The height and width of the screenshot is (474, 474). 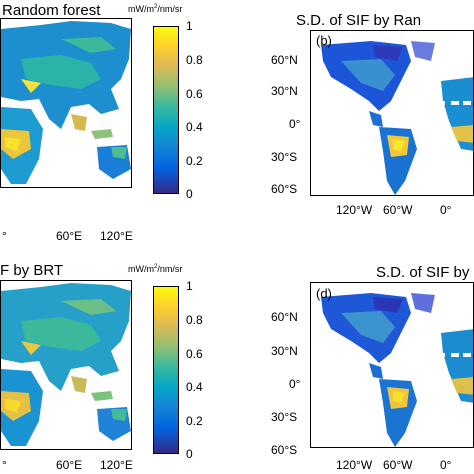 I want to click on panel-b-xtick-60w: 60°W, so click(x=398, y=210).